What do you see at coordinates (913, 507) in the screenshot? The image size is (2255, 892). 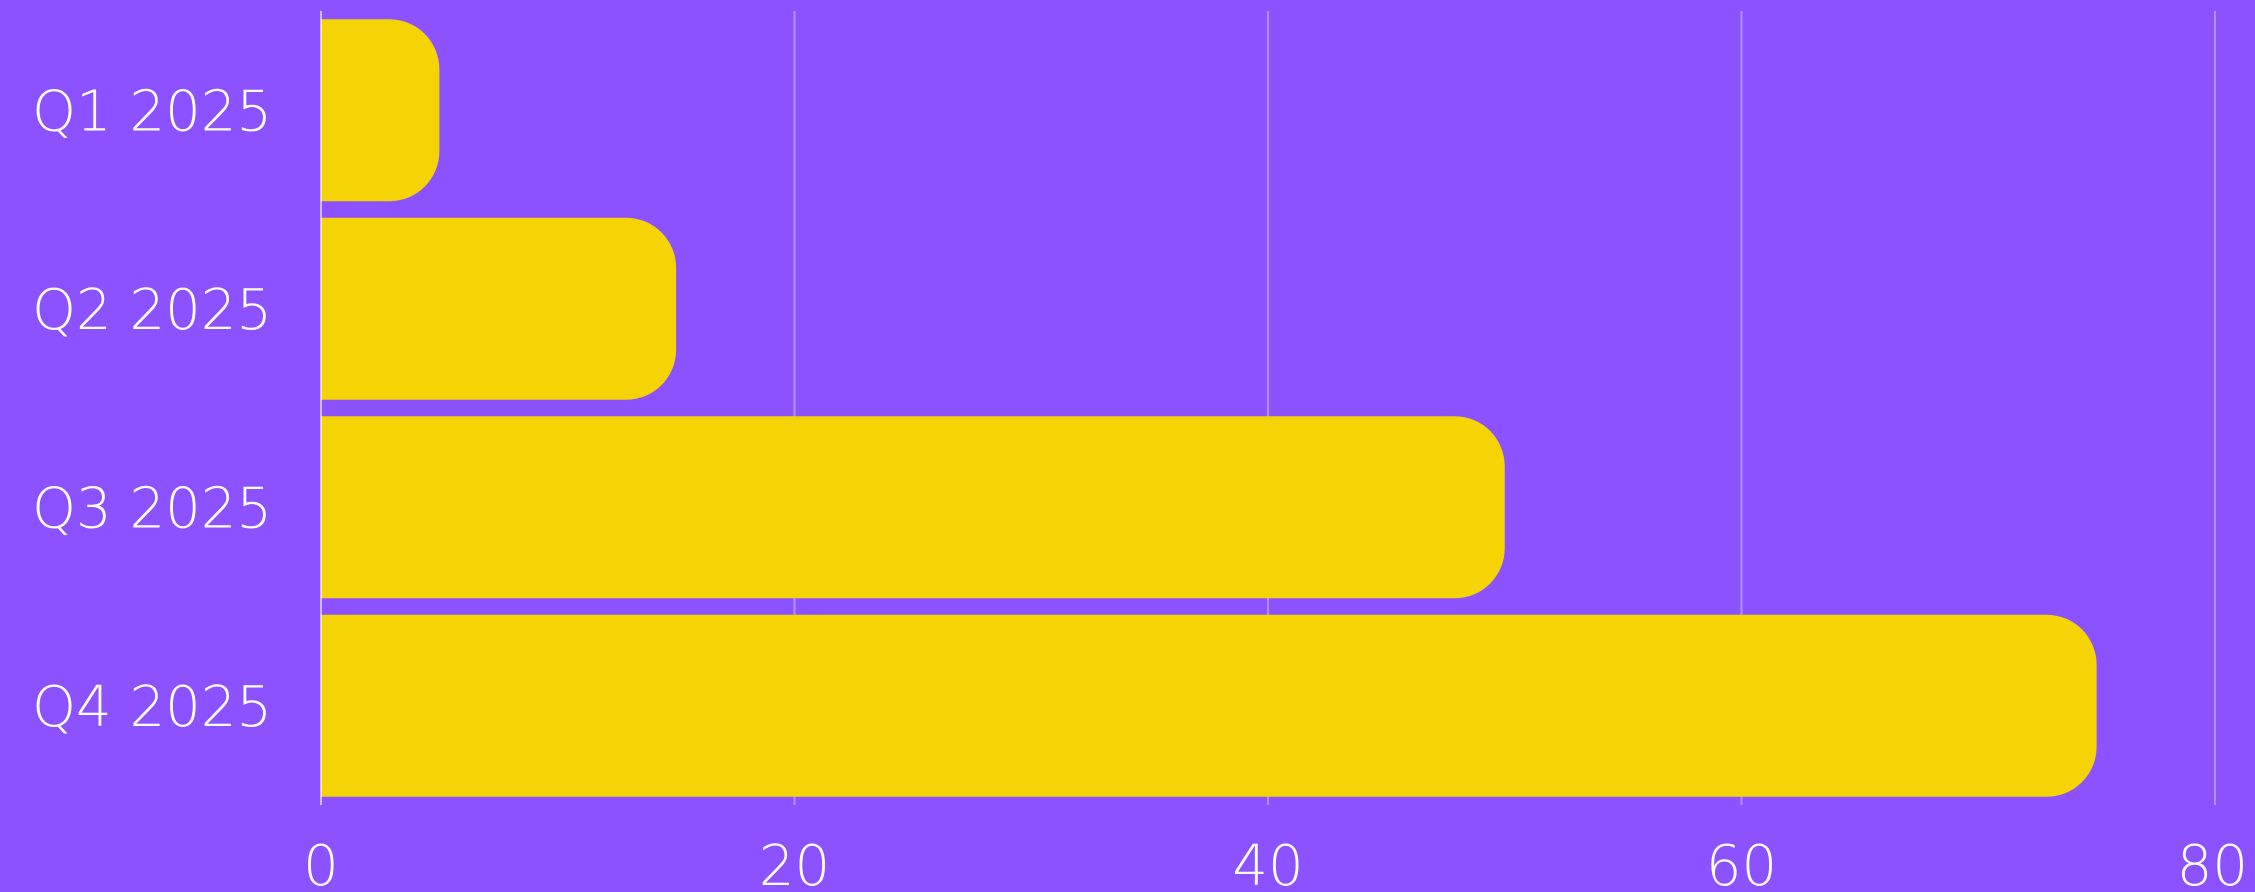 I see `bar-q3-2025` at bounding box center [913, 507].